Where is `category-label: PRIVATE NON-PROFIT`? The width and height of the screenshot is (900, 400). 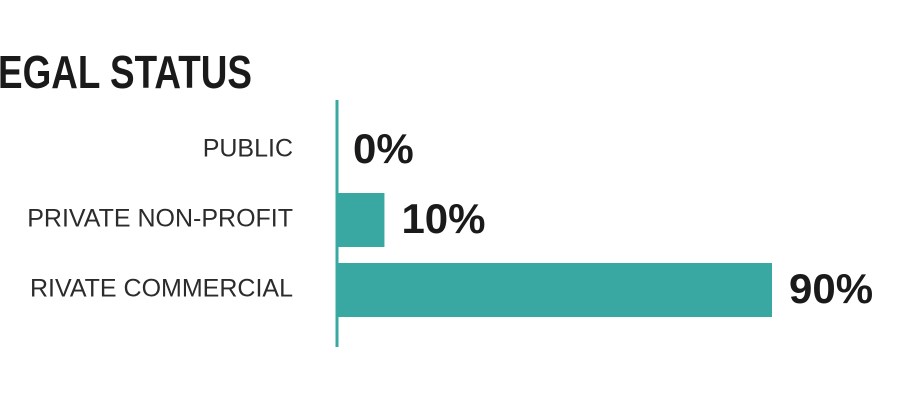 category-label: PRIVATE NON-PROFIT is located at coordinates (160, 219).